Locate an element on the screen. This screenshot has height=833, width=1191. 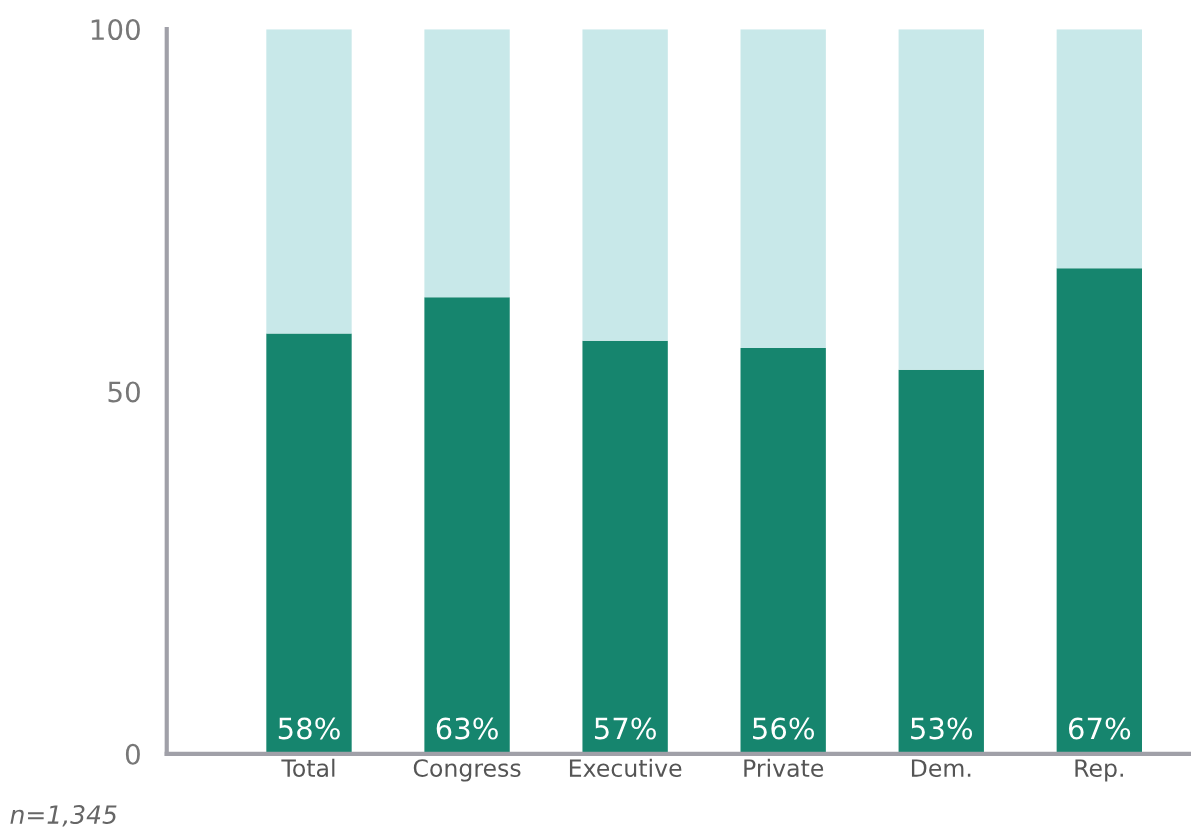
x-tick-label: Private is located at coordinates (784, 767).